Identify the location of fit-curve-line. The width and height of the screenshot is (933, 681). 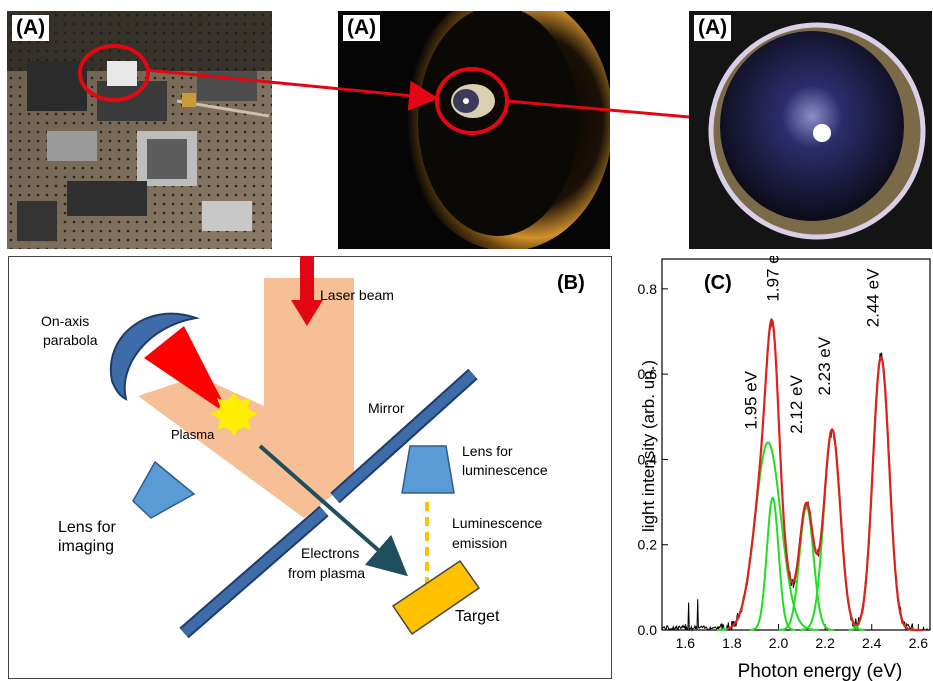
(825, 475).